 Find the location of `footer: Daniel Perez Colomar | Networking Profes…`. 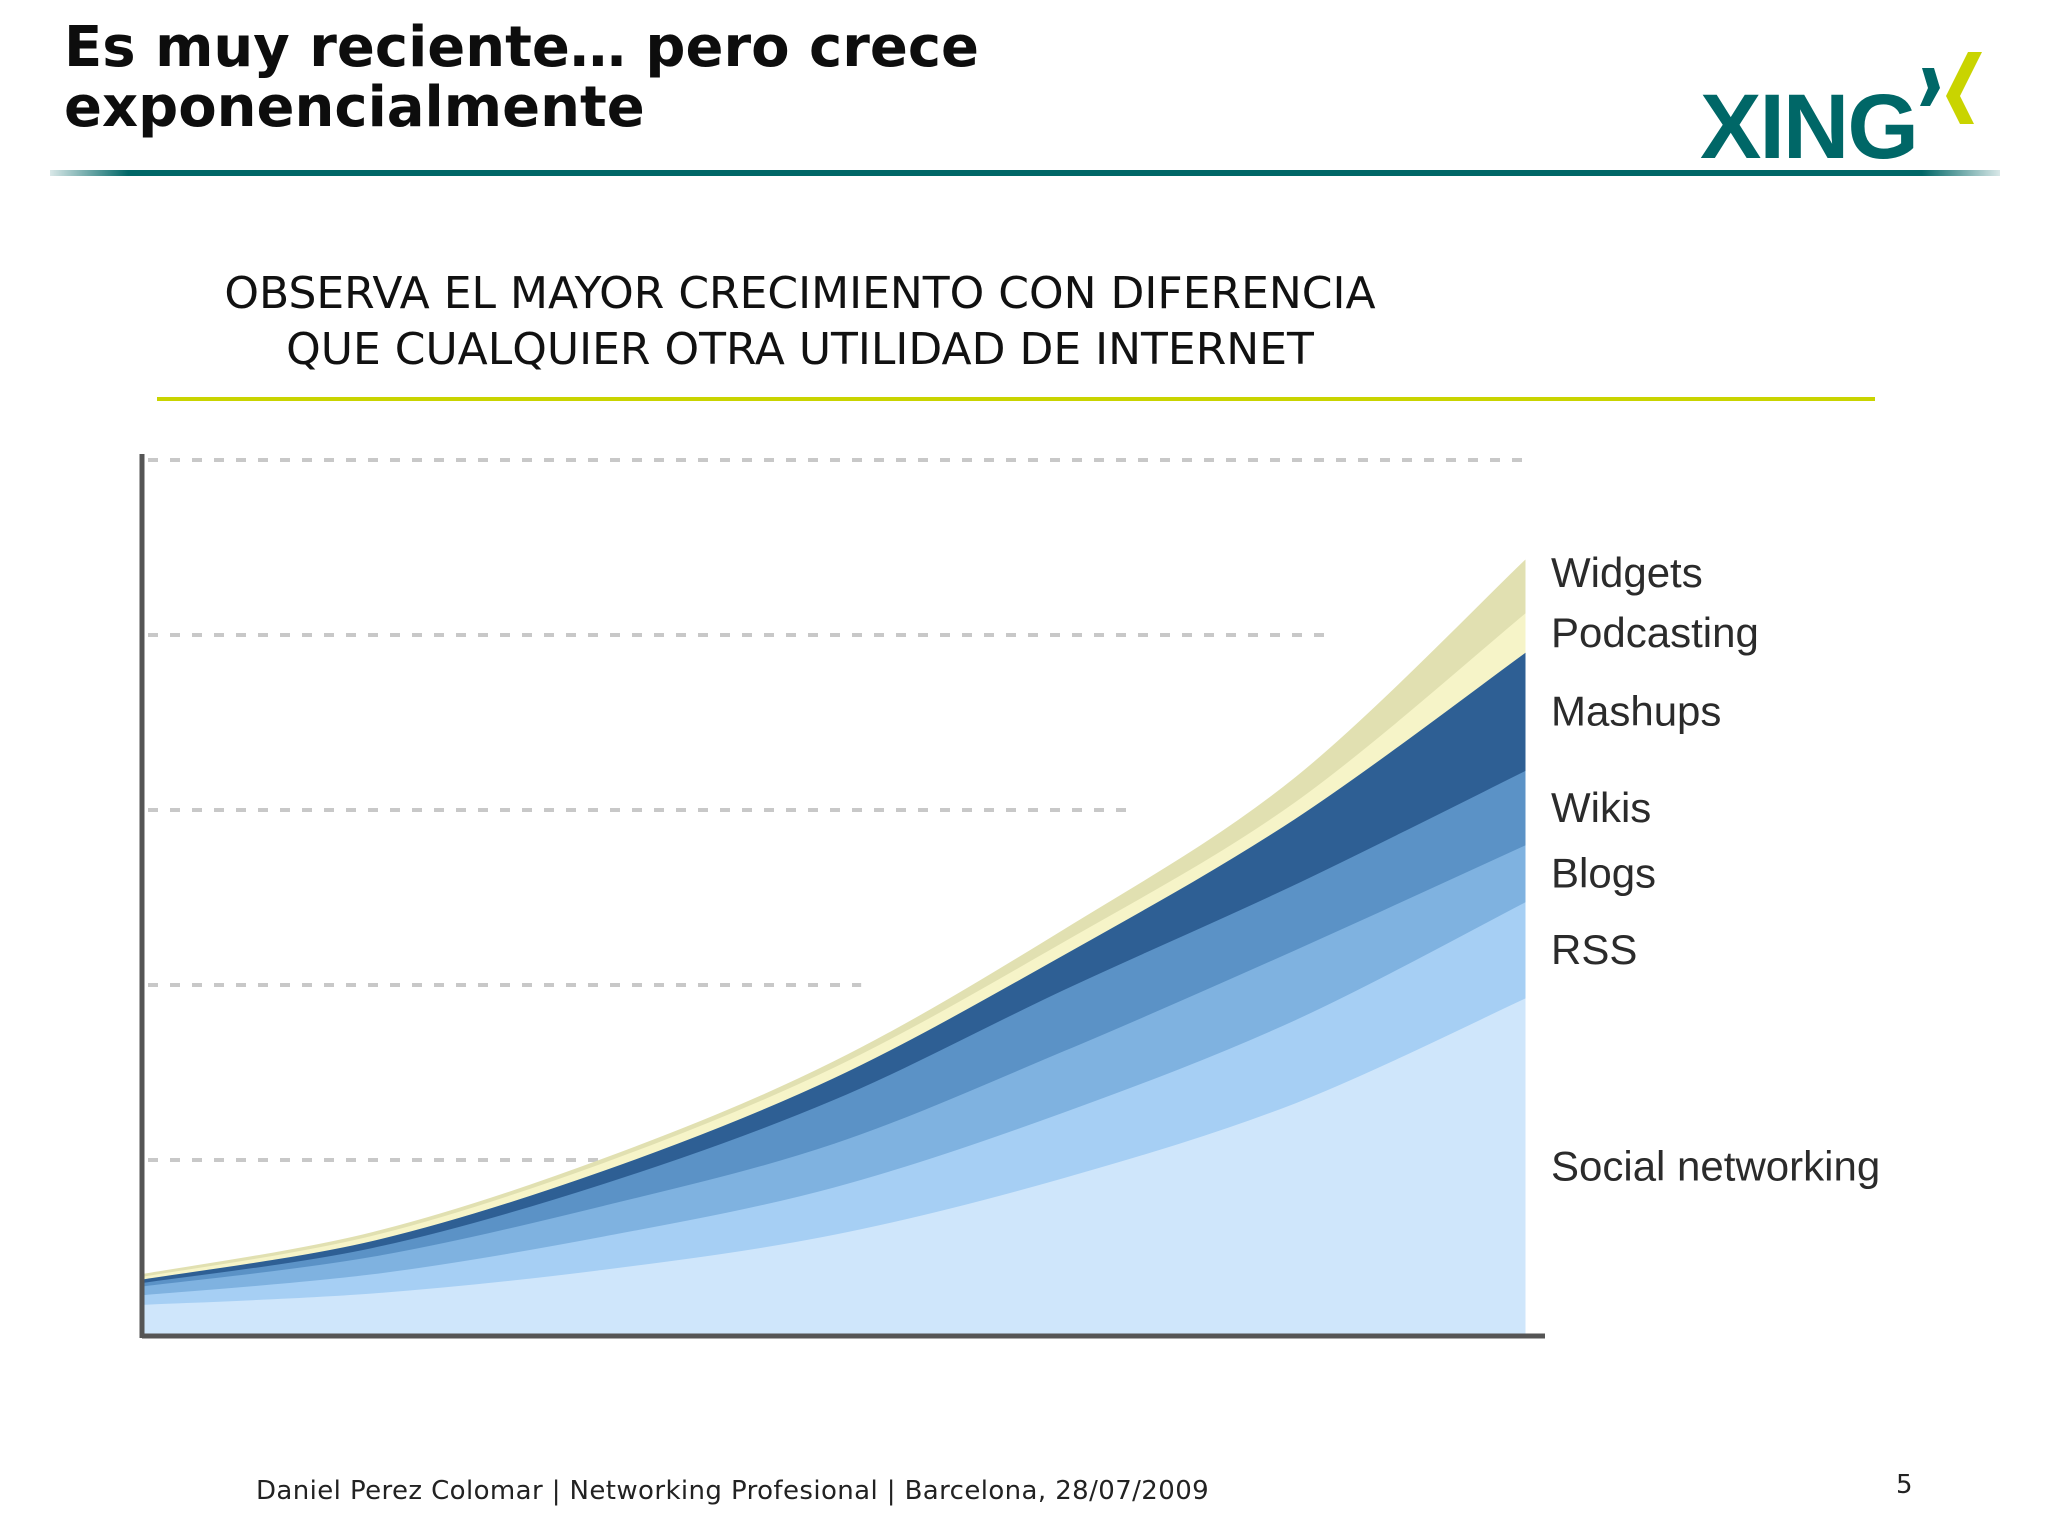

footer: Daniel Perez Colomar | Networking Profes… is located at coordinates (733, 1491).